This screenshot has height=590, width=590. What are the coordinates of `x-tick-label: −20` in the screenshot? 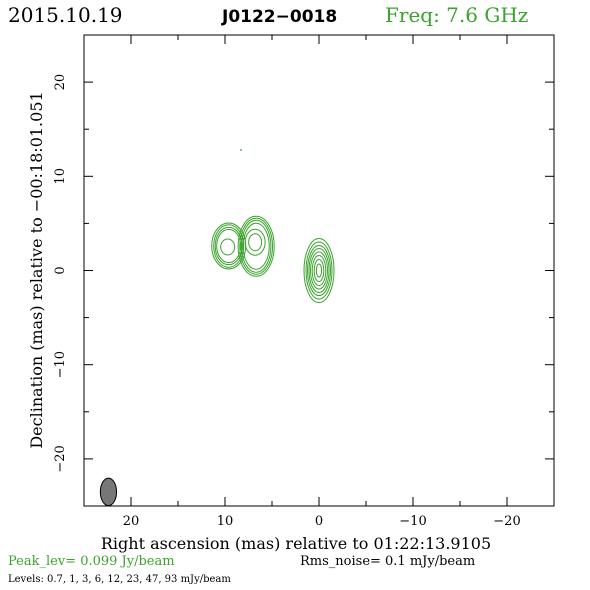 It's located at (506, 521).